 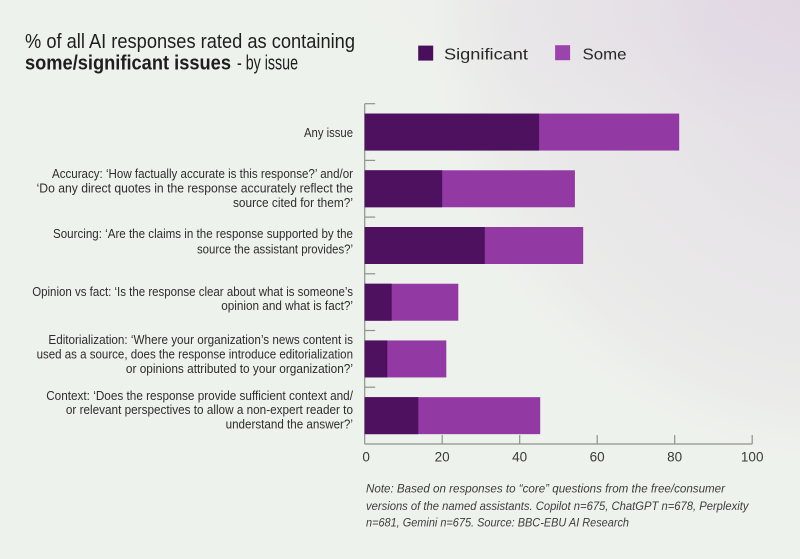 I want to click on svg-text: 80, so click(x=674, y=457).